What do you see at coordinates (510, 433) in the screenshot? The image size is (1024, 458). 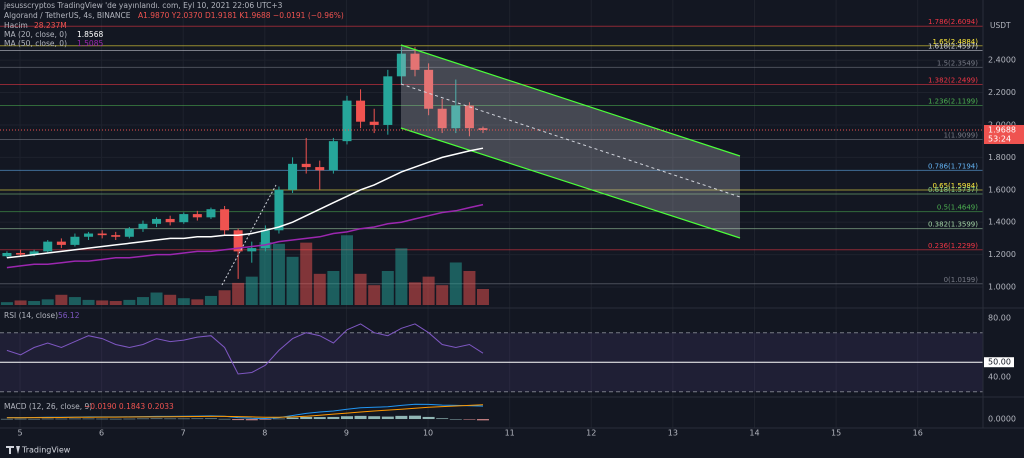 I see `x-tick-label: 11` at bounding box center [510, 433].